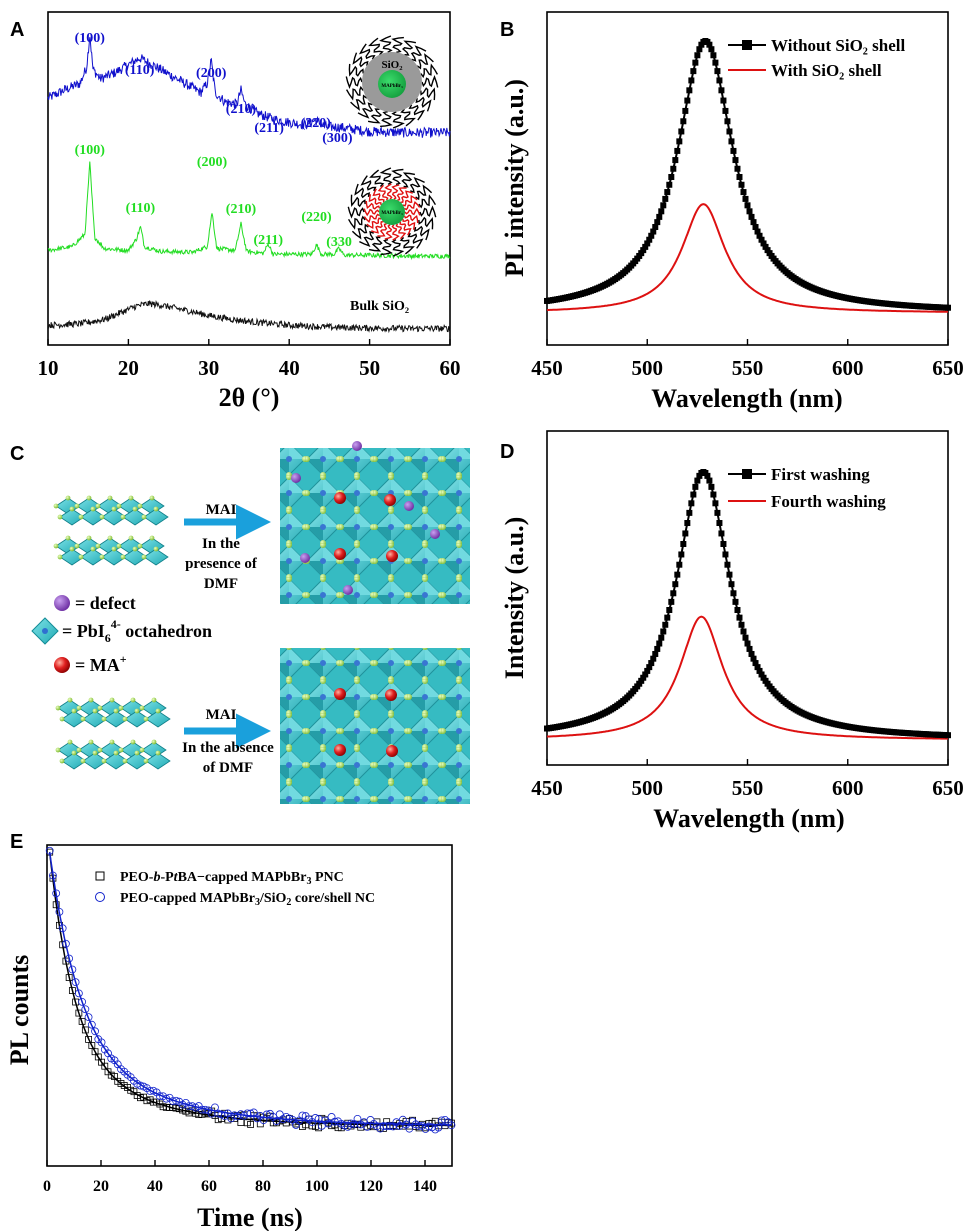 Image resolution: width=974 pixels, height=1231 pixels. Describe the element at coordinates (746, 398) in the screenshot. I see `x-axis-title-b: Wavelength (nm)` at that location.